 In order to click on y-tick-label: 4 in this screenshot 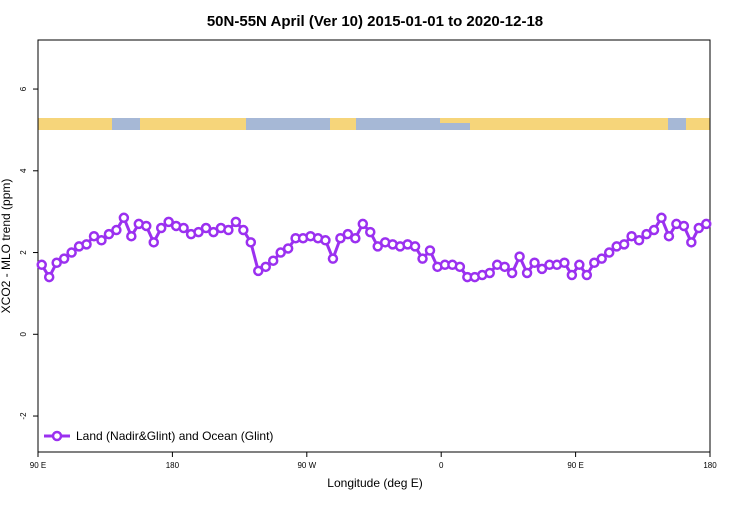, I will do `click(23, 170)`.